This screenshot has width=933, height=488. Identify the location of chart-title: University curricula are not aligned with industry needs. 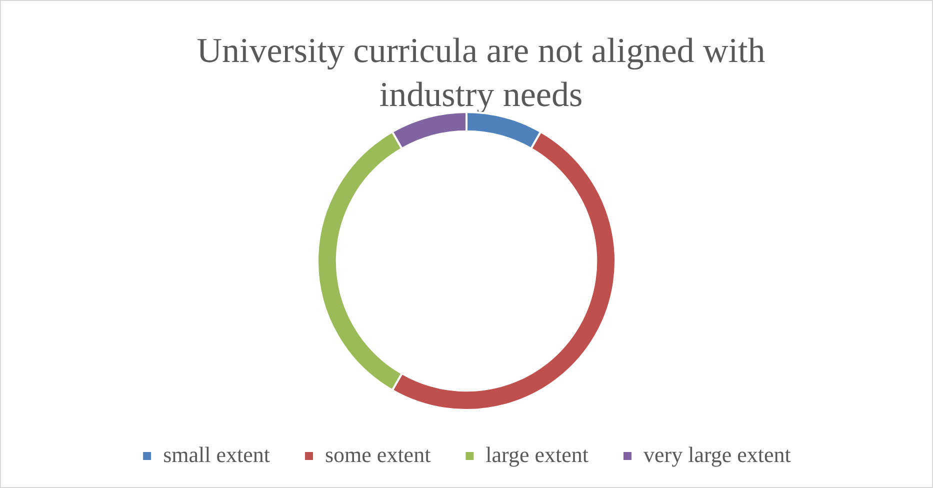
(481, 73).